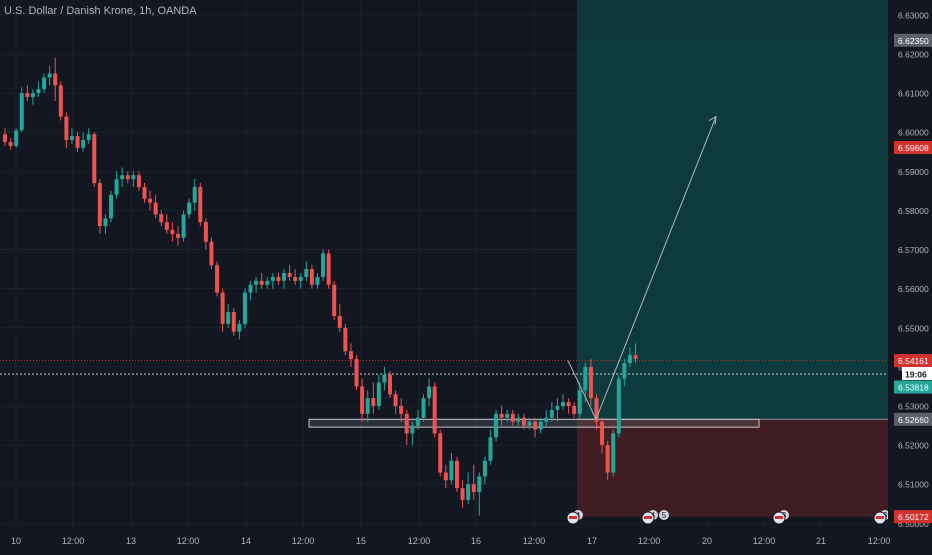 Image resolution: width=932 pixels, height=555 pixels. I want to click on time-tick-label: 14, so click(246, 541).